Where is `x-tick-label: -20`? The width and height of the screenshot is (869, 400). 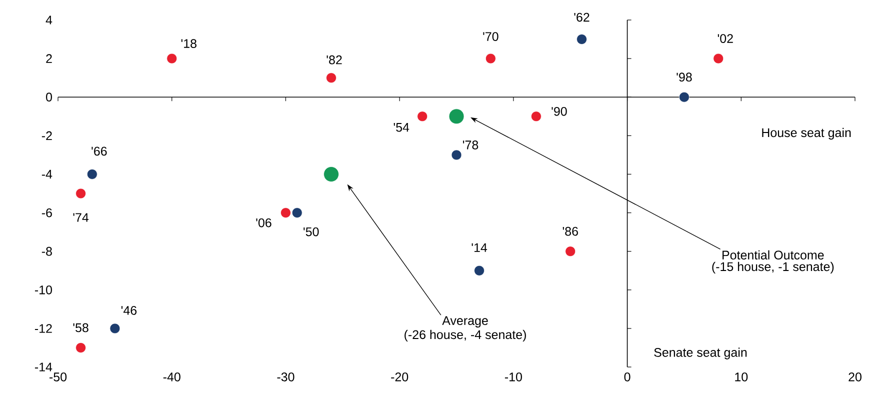 x-tick-label: -20 is located at coordinates (399, 377).